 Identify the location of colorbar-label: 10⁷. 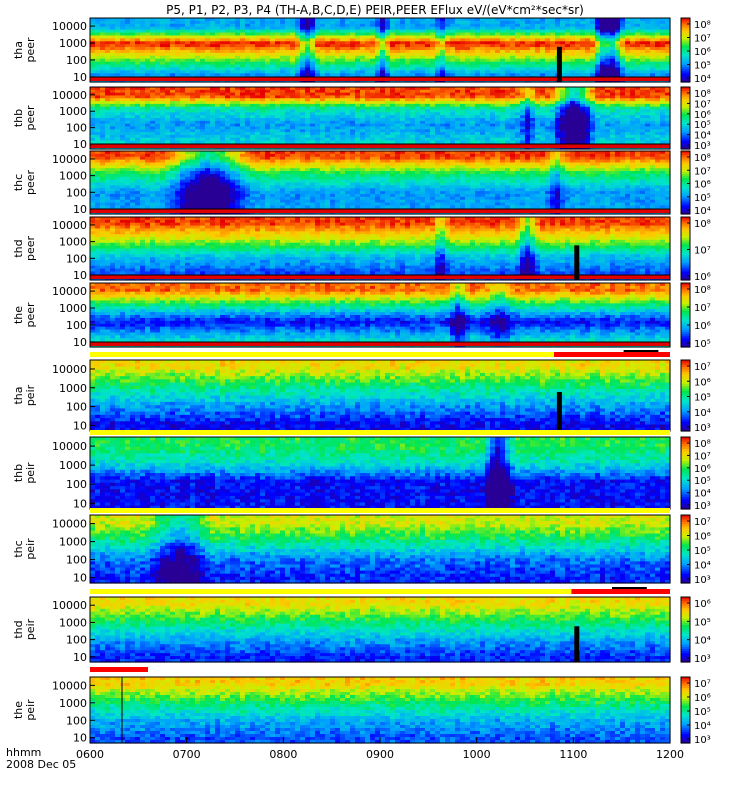
(702, 39).